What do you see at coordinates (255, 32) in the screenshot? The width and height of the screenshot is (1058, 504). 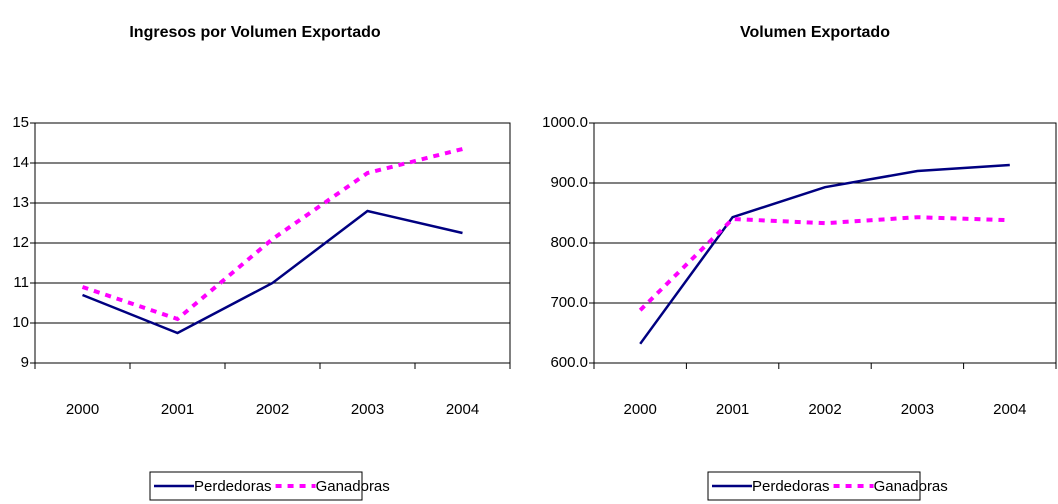 I see `chart-title: Ingresos por Volumen Exportado` at bounding box center [255, 32].